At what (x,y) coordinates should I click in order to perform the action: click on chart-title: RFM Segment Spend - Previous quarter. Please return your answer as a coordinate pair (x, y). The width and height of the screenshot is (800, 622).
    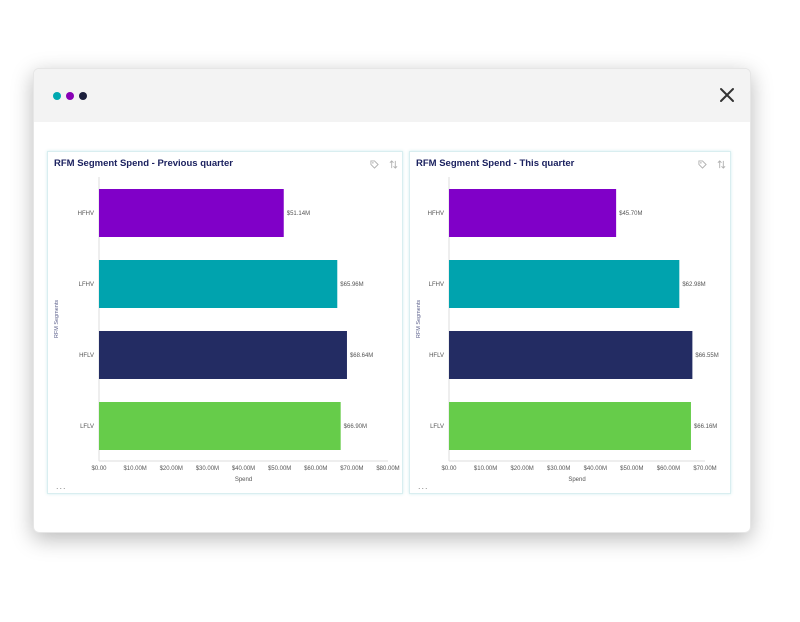
    Looking at the image, I should click on (143, 163).